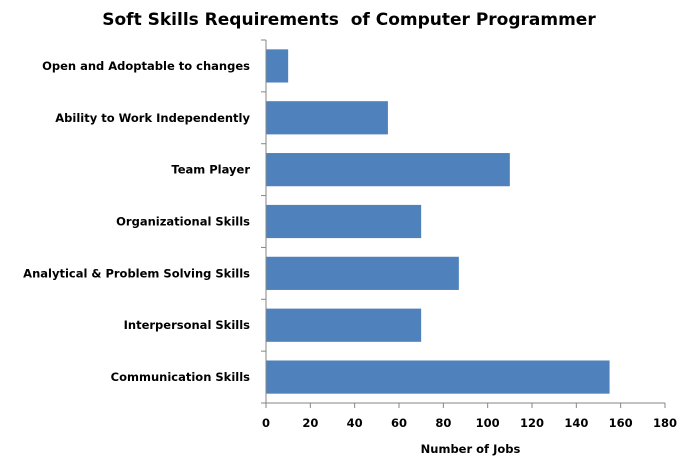  Describe the element at coordinates (180, 377) in the screenshot. I see `category-label-6: Communication Skills` at that location.